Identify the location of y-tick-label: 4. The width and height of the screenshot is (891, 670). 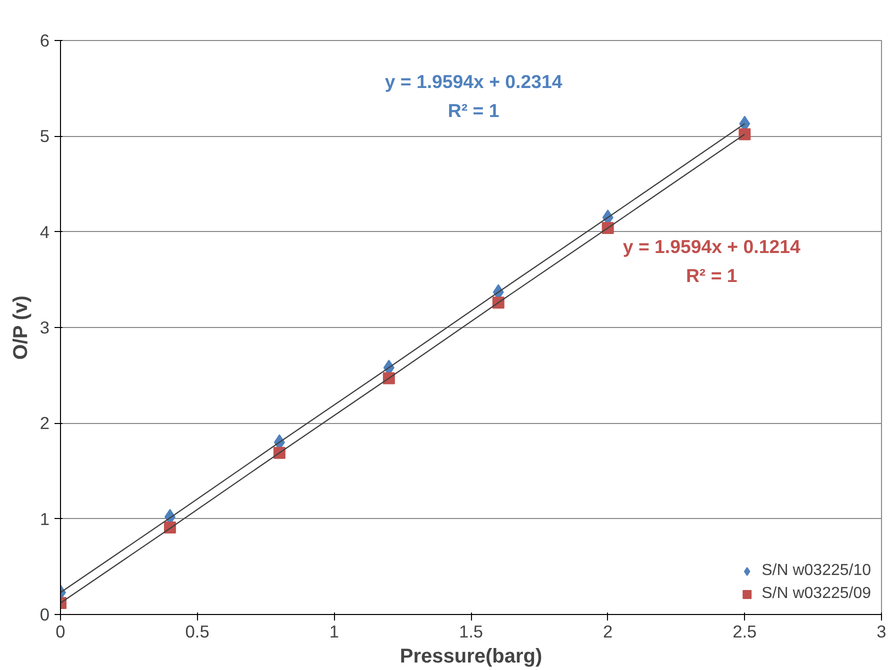
(45, 232).